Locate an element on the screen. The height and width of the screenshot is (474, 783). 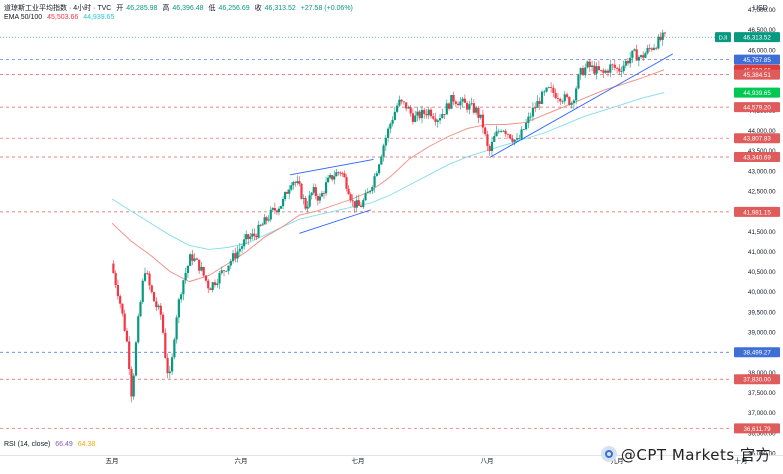
rsi-smoothed: 64.38 is located at coordinates (86, 444).